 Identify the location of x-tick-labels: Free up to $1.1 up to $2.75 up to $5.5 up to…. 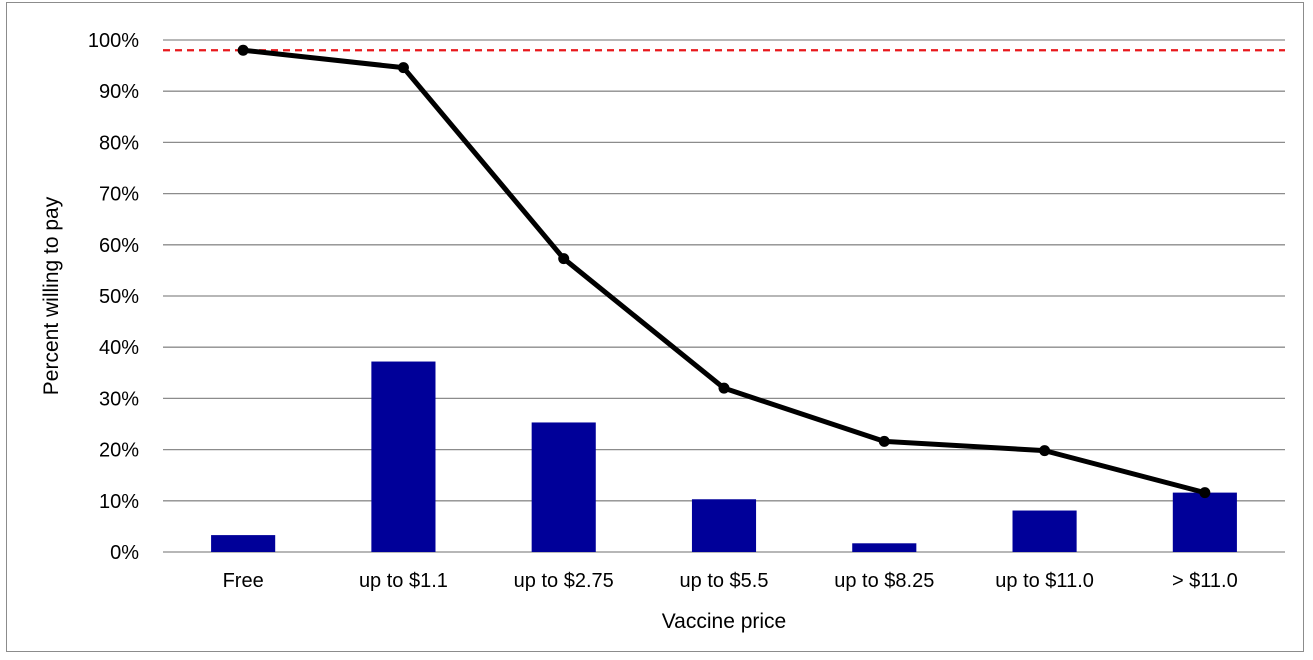
(730, 581).